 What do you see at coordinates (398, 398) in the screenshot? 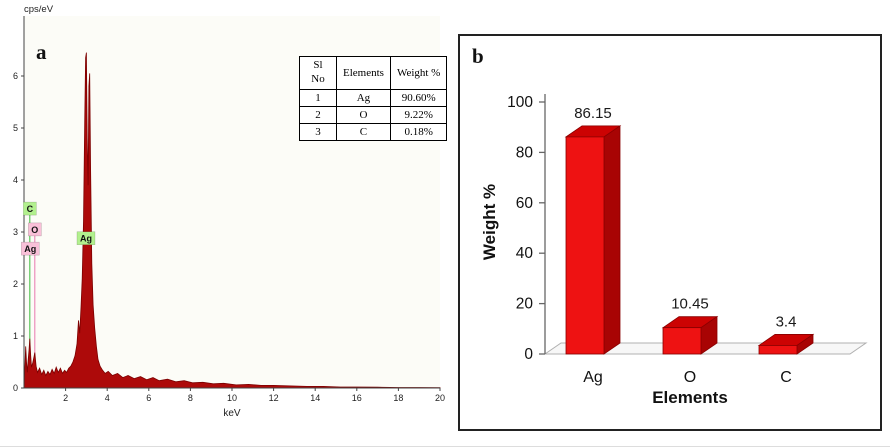
I see `svg-text: 18` at bounding box center [398, 398].